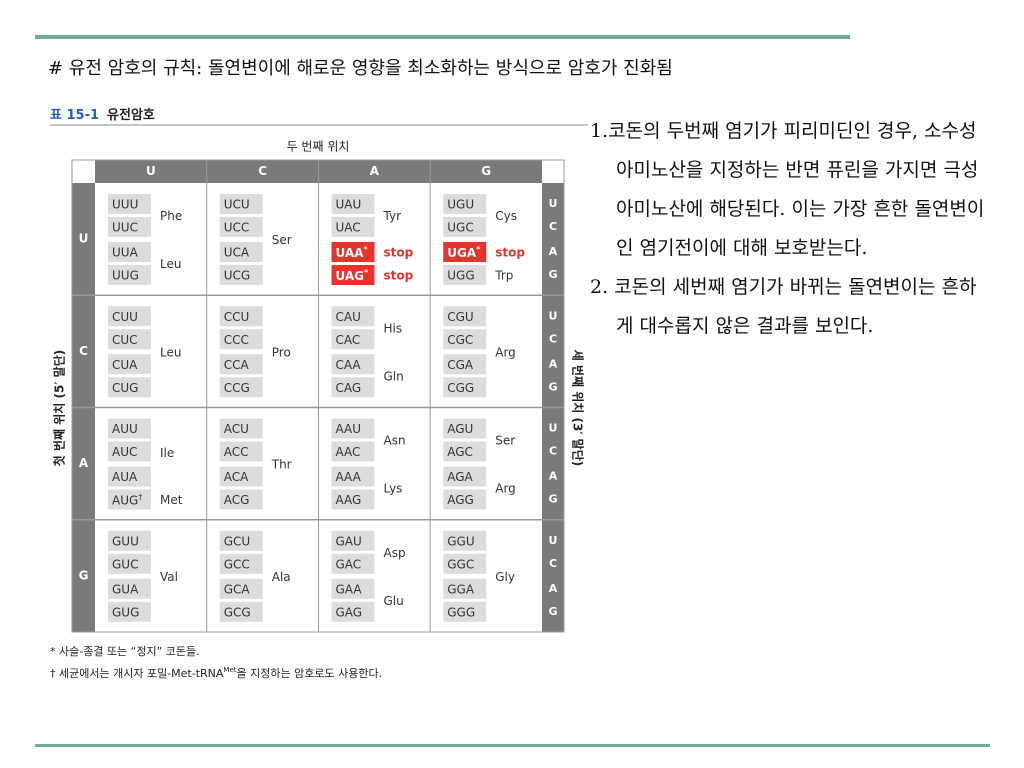 This screenshot has width=1024, height=768. What do you see at coordinates (460, 564) in the screenshot?
I see `codon: GGC` at bounding box center [460, 564].